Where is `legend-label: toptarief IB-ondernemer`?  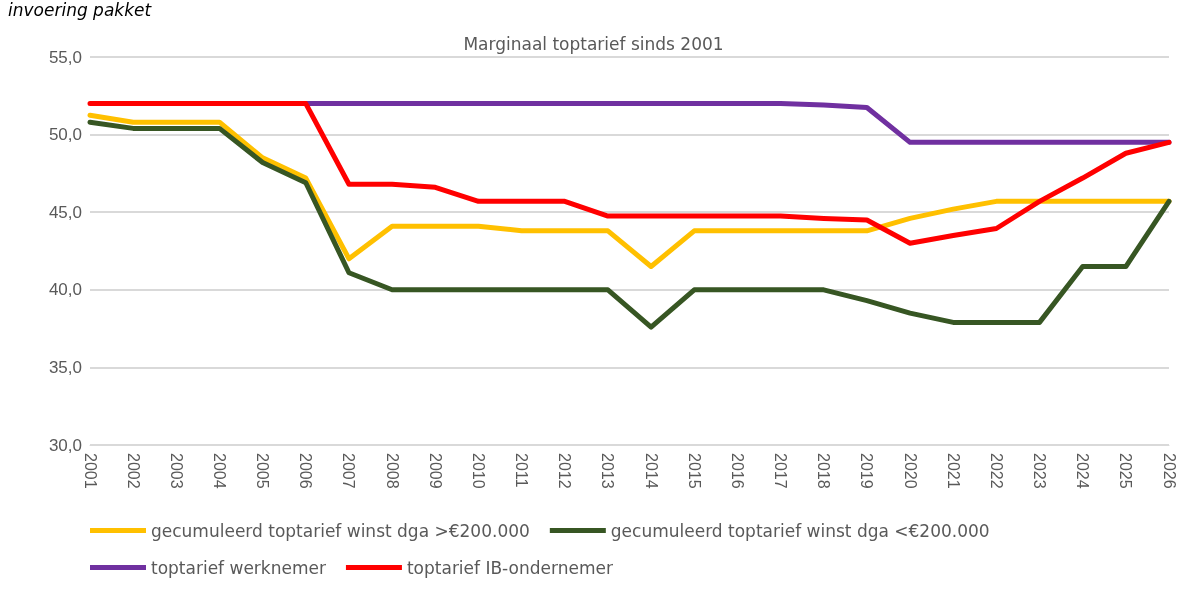
legend-label: toptarief IB-ondernemer is located at coordinates (509, 567).